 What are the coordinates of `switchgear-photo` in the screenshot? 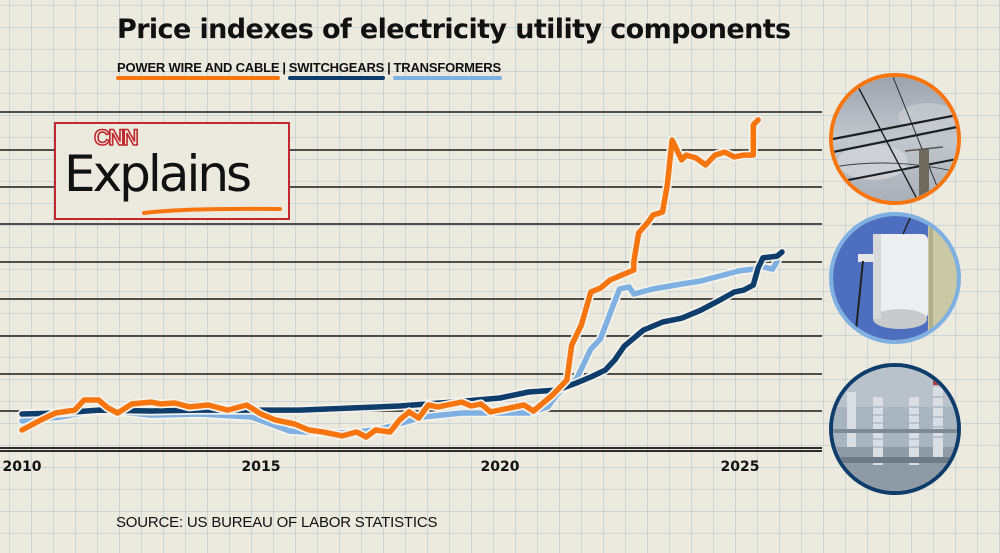 It's located at (895, 429).